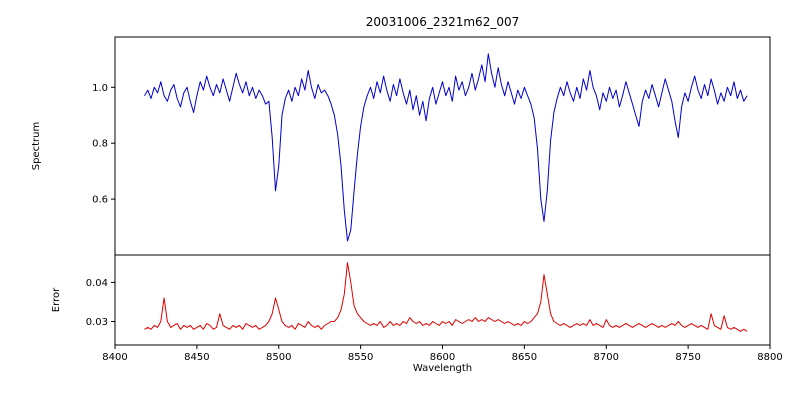 The image size is (800, 400). What do you see at coordinates (442, 357) in the screenshot?
I see `svg-text: 8600` at bounding box center [442, 357].